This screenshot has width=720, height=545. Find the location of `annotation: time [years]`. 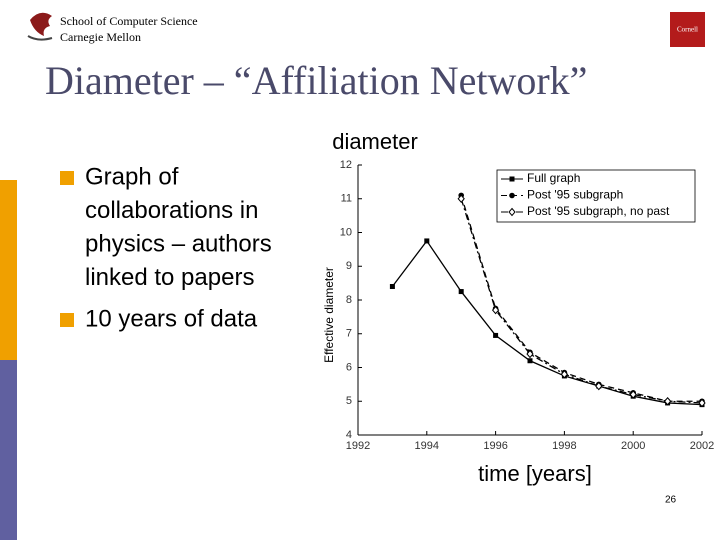

annotation: time [years] is located at coordinates (535, 473).